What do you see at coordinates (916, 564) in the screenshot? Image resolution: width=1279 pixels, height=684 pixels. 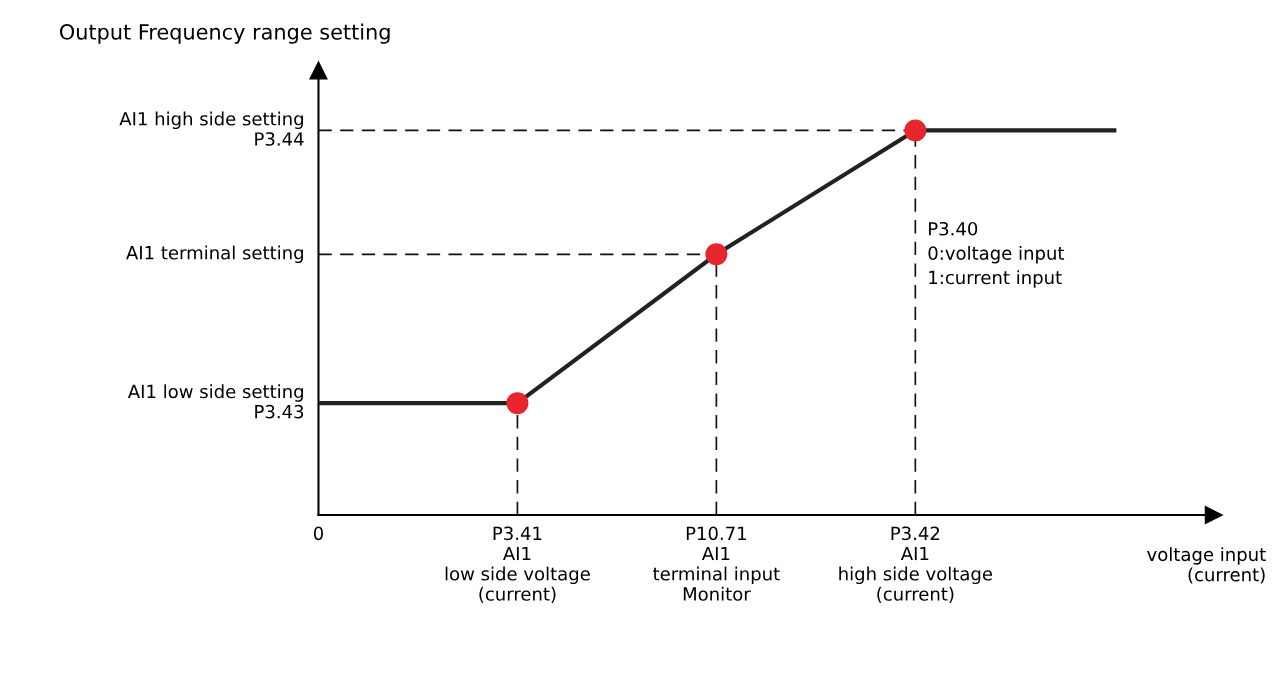 I see `x-tick-label: P3.42 AI1 high side voltage (current)` at bounding box center [916, 564].